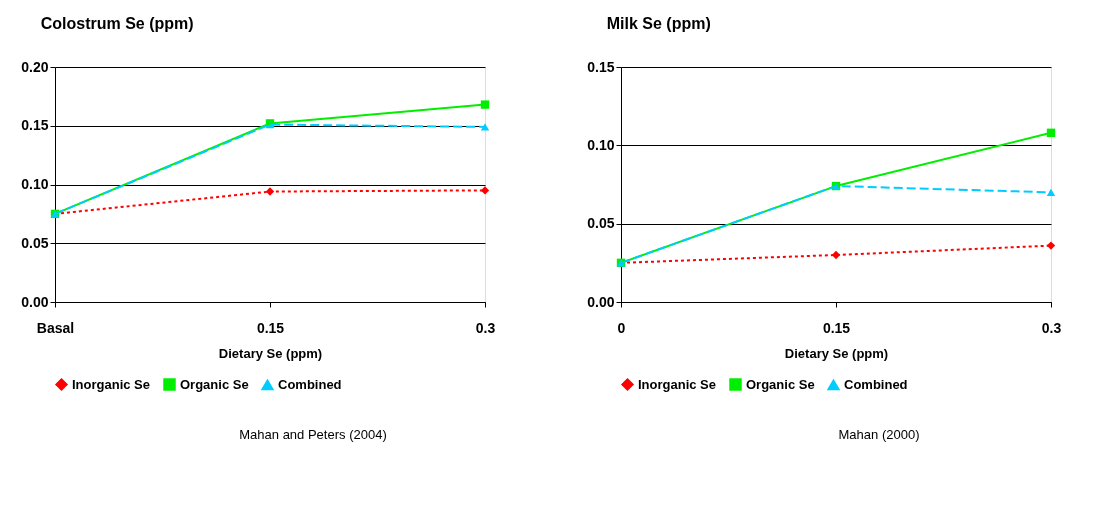 The height and width of the screenshot is (524, 1100). What do you see at coordinates (55, 327) in the screenshot?
I see `x-tick-label: Basal` at bounding box center [55, 327].